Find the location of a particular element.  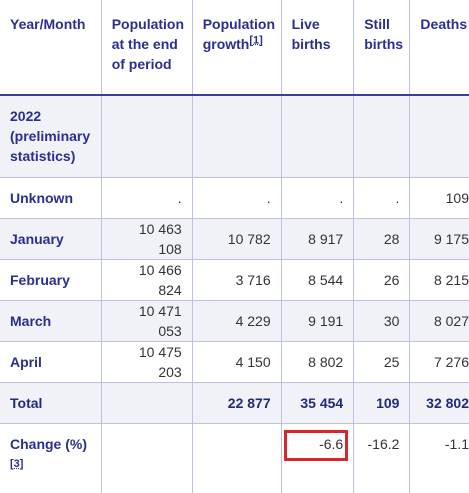

total-still-births-cell: 109 is located at coordinates (382, 403).